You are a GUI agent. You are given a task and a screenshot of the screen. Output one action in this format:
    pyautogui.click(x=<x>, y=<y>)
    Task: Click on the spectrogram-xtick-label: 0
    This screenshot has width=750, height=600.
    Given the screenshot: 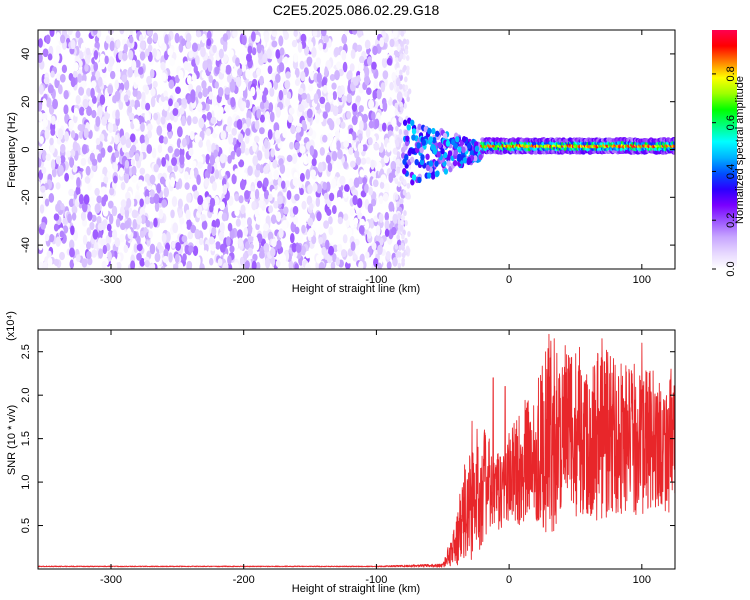 What is the action you would take?
    pyautogui.click(x=509, y=280)
    